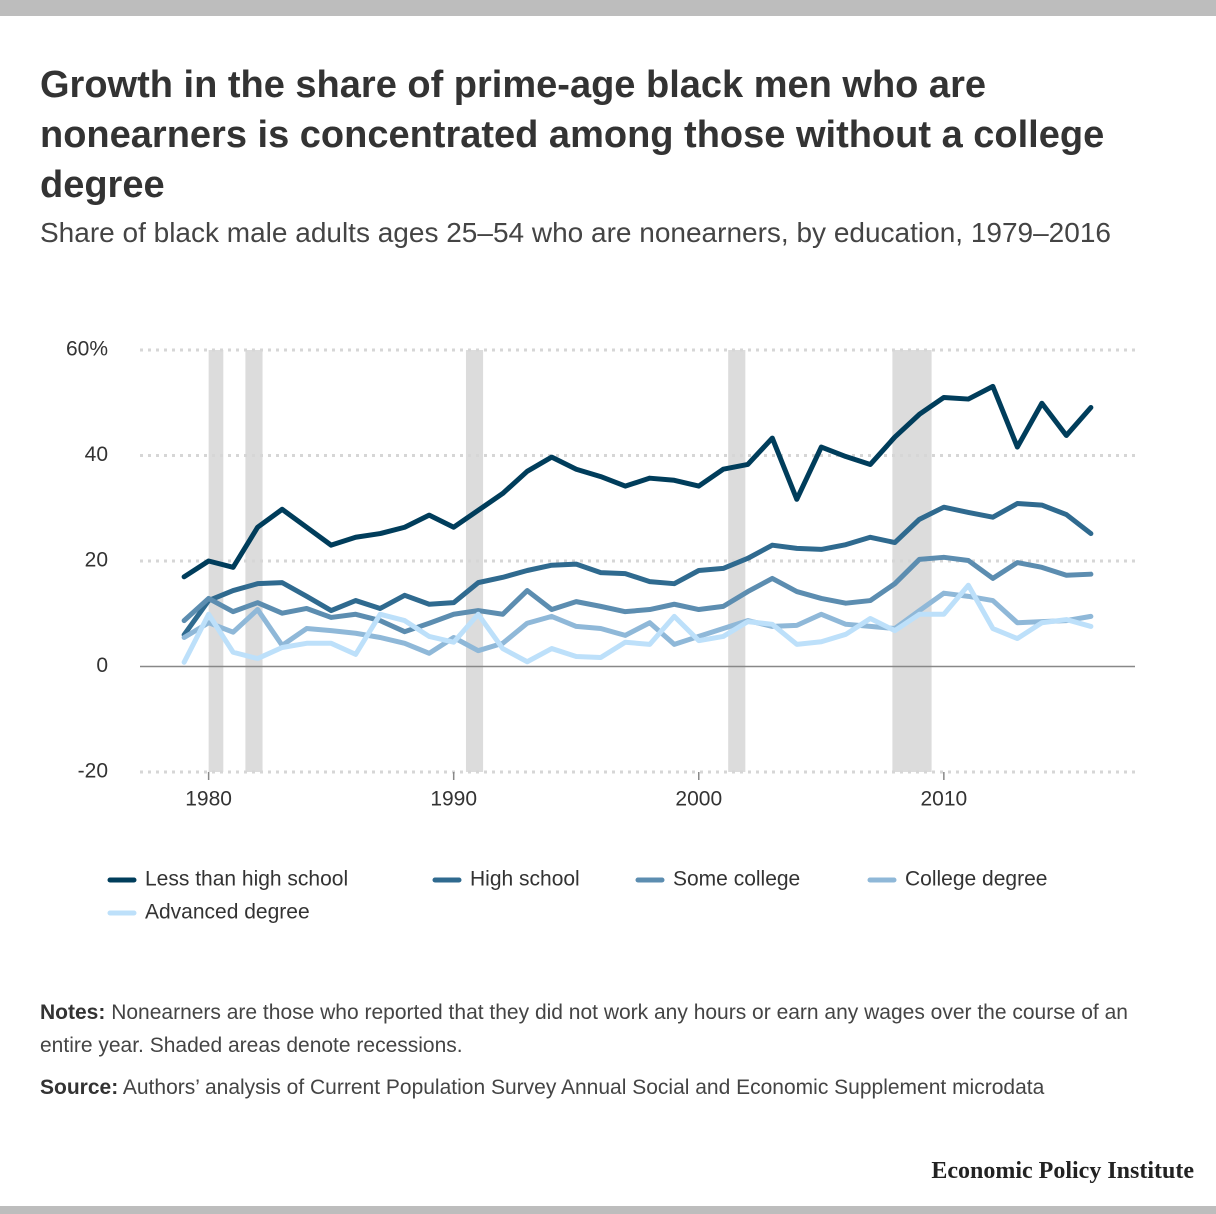 The image size is (1216, 1214). Describe the element at coordinates (943, 799) in the screenshot. I see `x-tick-label: 2010` at that location.